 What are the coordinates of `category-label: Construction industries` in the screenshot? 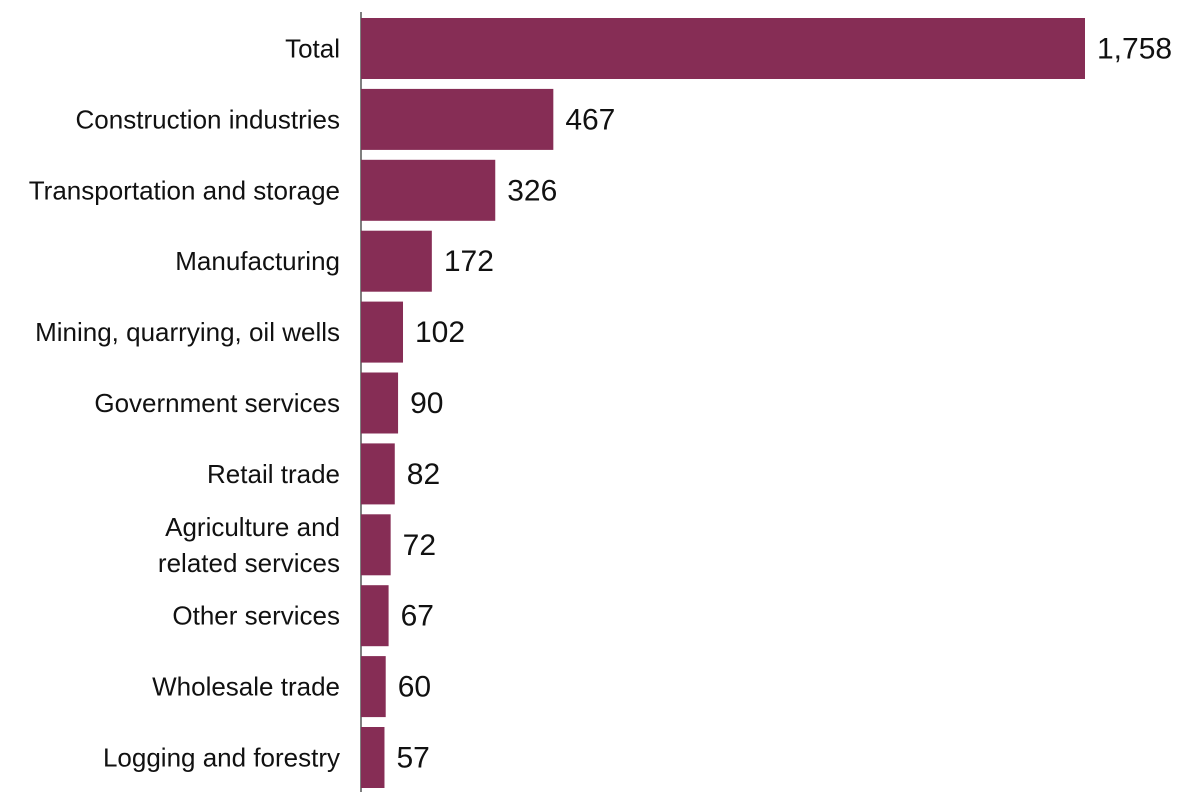 It's located at (208, 119).